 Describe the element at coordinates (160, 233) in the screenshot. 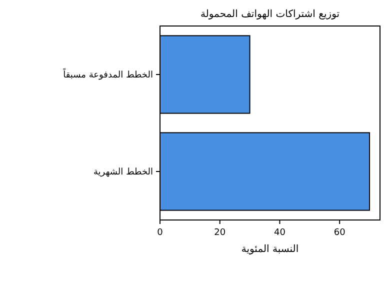

I see `x-tick-label: 0` at that location.